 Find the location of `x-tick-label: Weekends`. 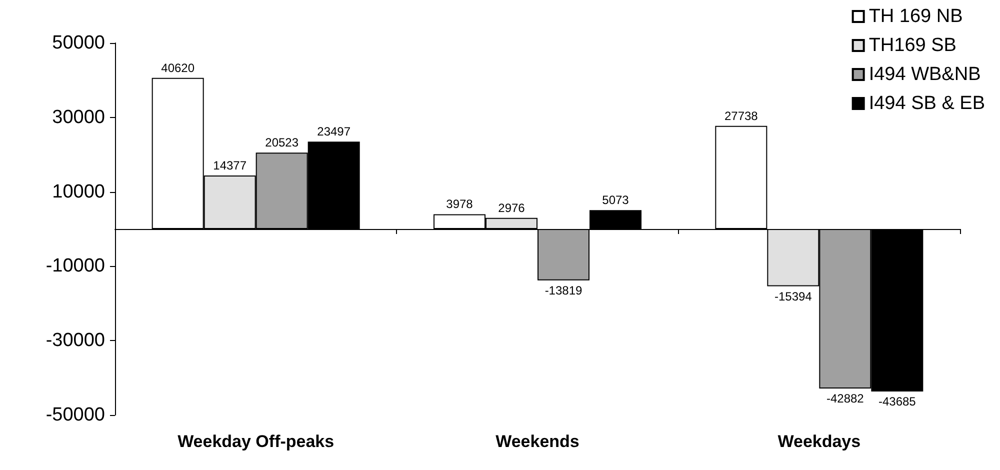

x-tick-label: Weekends is located at coordinates (538, 441).